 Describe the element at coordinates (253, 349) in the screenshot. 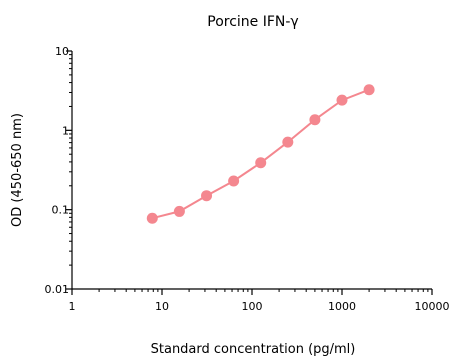

I see `x-axis-label: Standard concentration (pg/ml)` at that location.